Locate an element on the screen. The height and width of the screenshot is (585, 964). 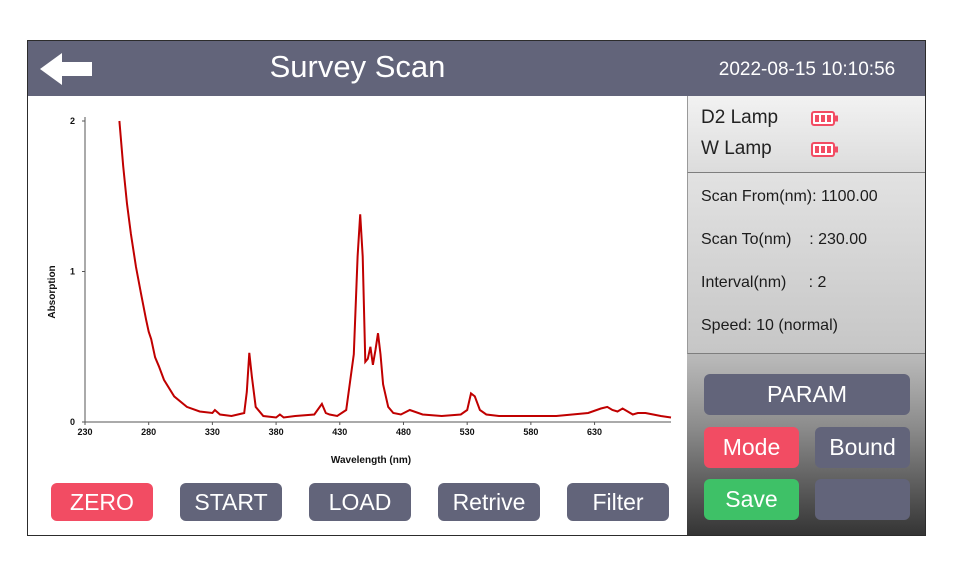
scan-to-value: Scan To(nm) : 230.00 is located at coordinates (784, 239).